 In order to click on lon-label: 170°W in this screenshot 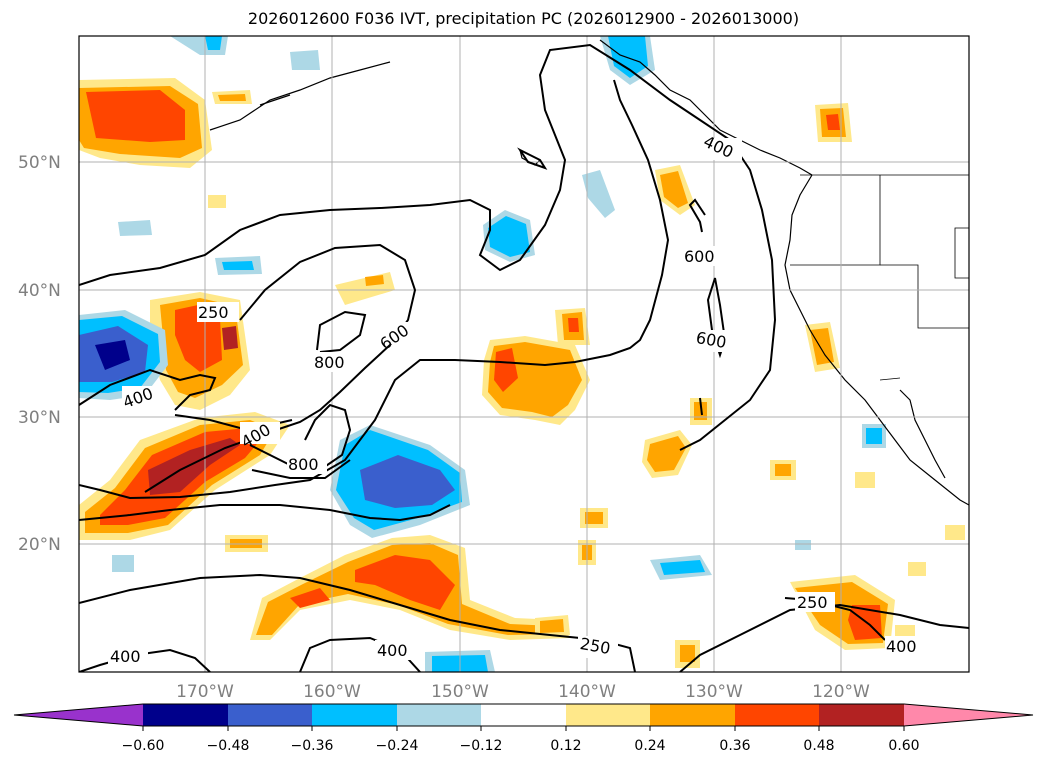, I will do `click(205, 692)`.